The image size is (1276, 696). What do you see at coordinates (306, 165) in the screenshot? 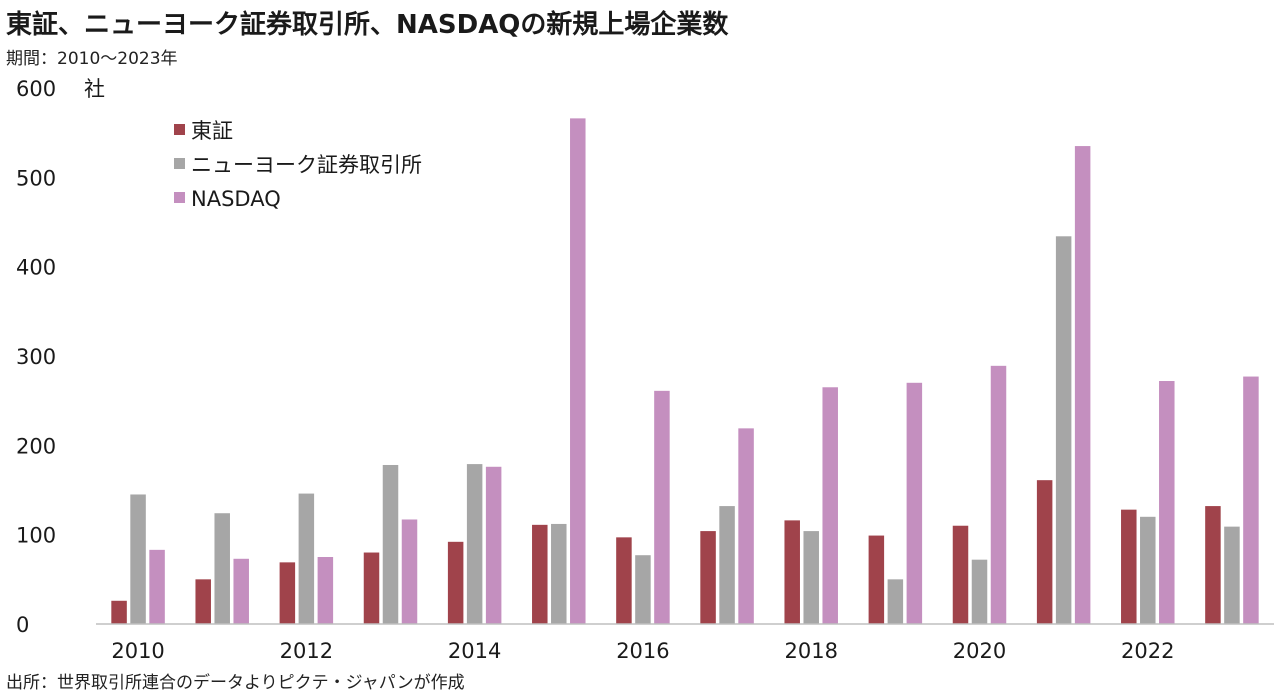
I see `legend-label: ニューヨーク証券取引所` at bounding box center [306, 165].